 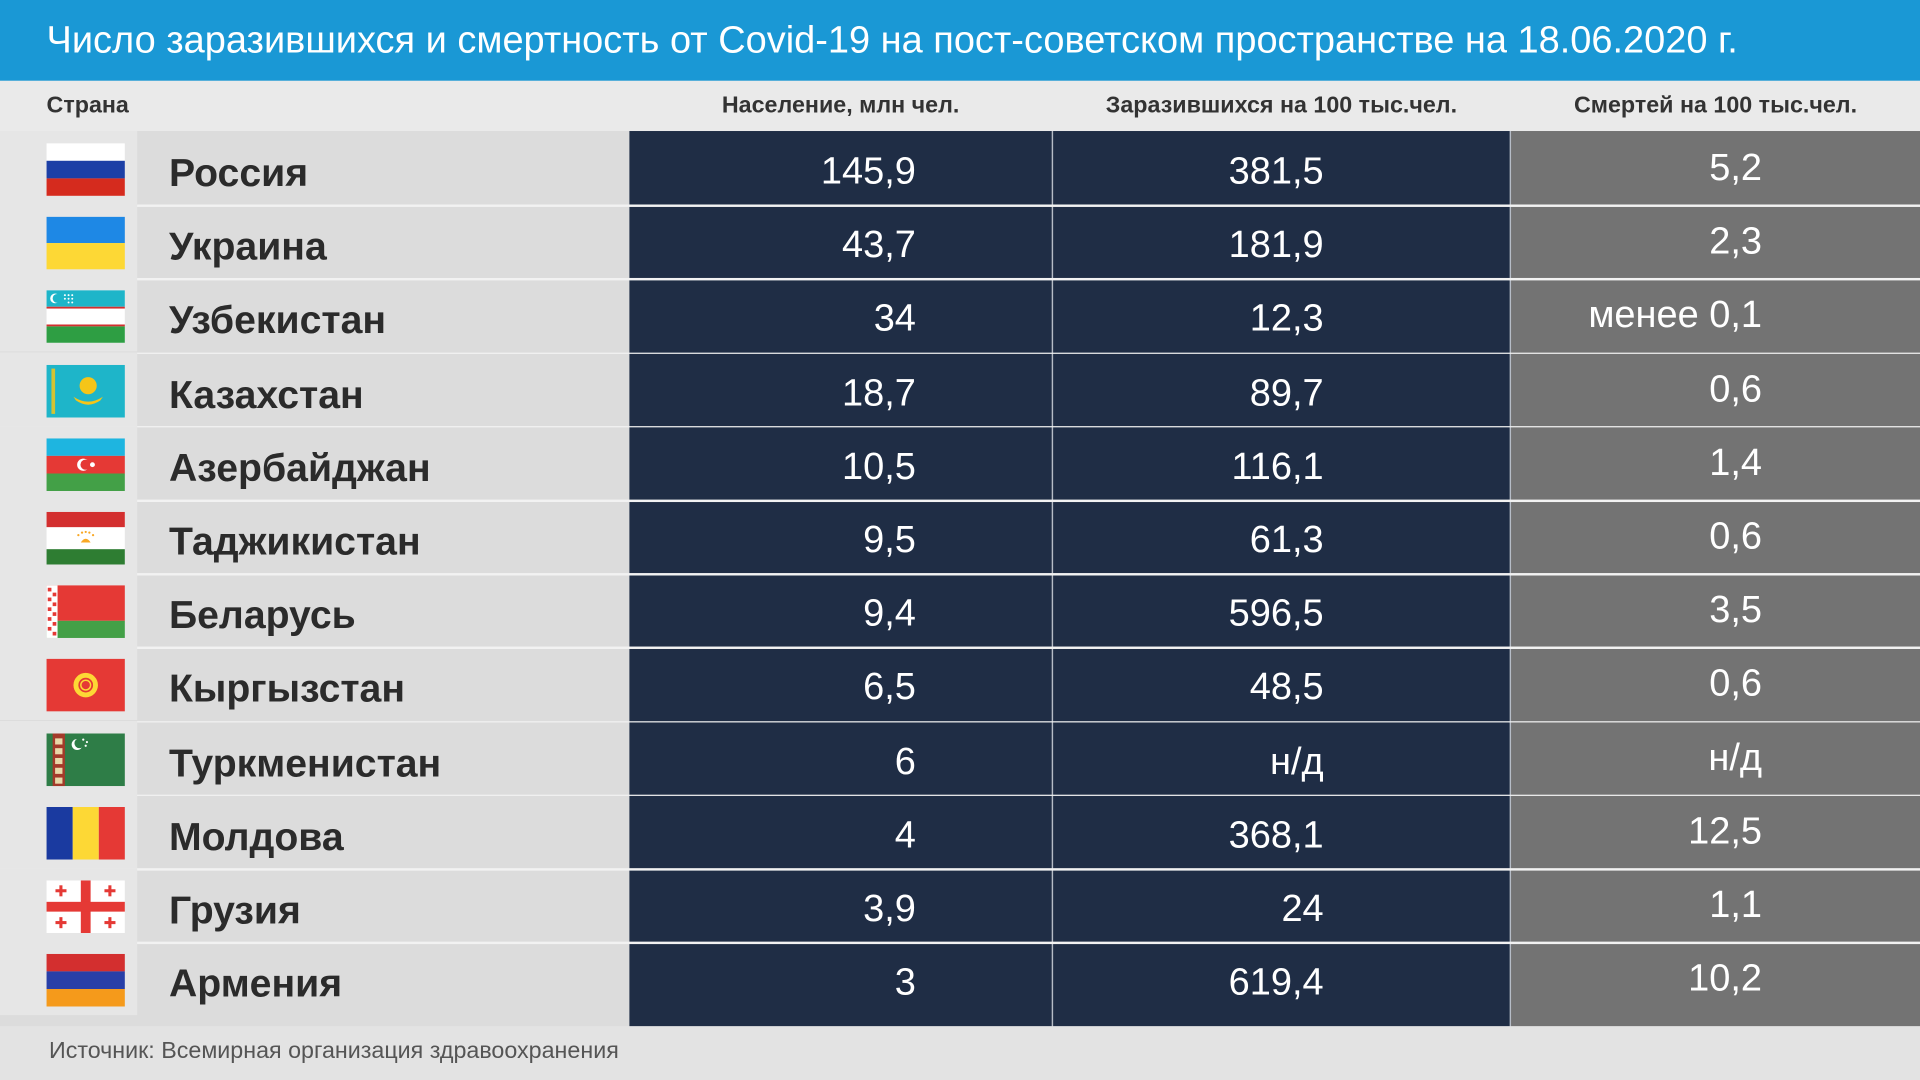 What do you see at coordinates (960, 757) in the screenshot?
I see `table-row: Туркменистан 6 н/д н/д` at bounding box center [960, 757].